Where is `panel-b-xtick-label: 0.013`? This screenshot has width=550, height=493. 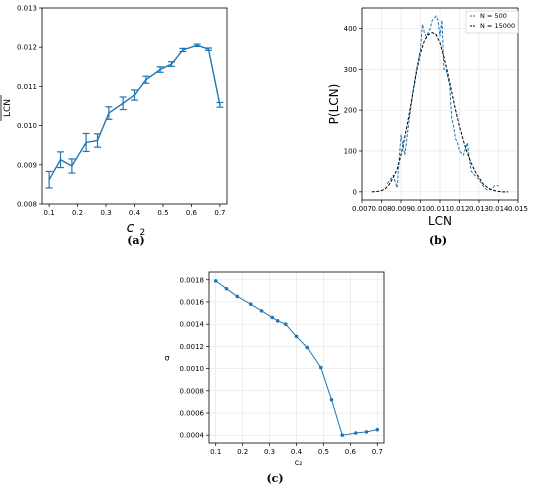
panel-b-xtick-label: 0.013 is located at coordinates (479, 209).